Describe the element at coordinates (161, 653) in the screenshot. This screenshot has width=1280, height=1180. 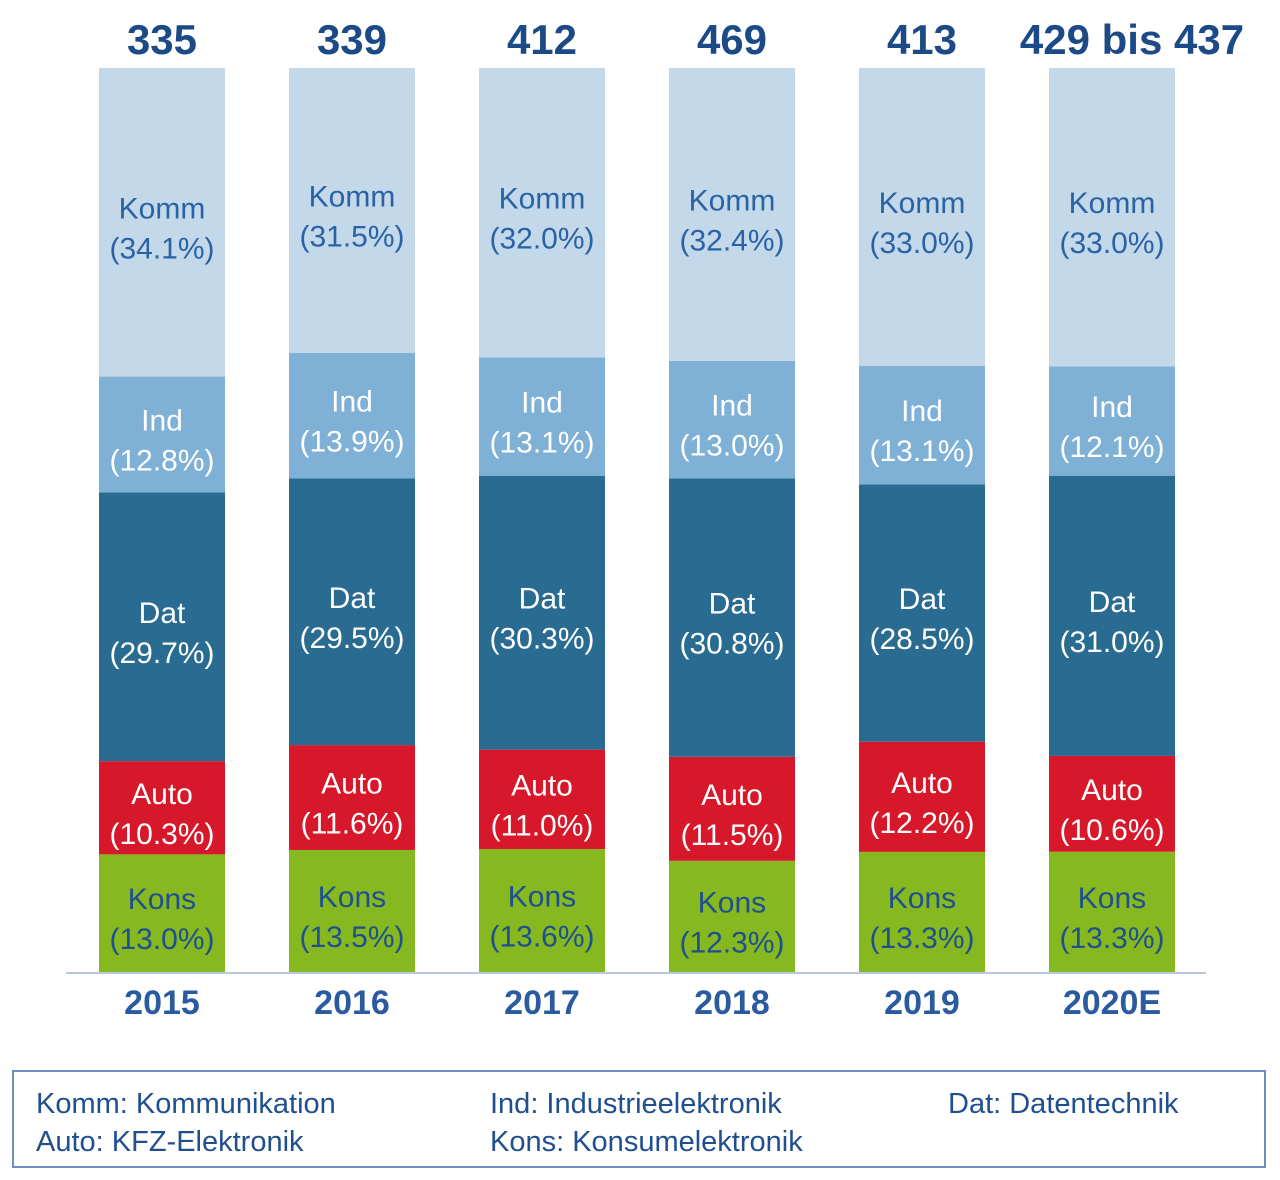
I see `segment-percent-label: (29.7%)` at that location.